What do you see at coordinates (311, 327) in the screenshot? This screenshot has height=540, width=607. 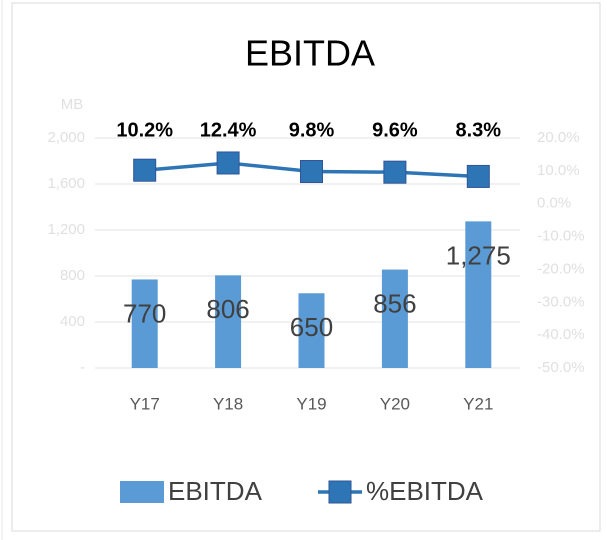 I see `bar-value-label: 650` at bounding box center [311, 327].